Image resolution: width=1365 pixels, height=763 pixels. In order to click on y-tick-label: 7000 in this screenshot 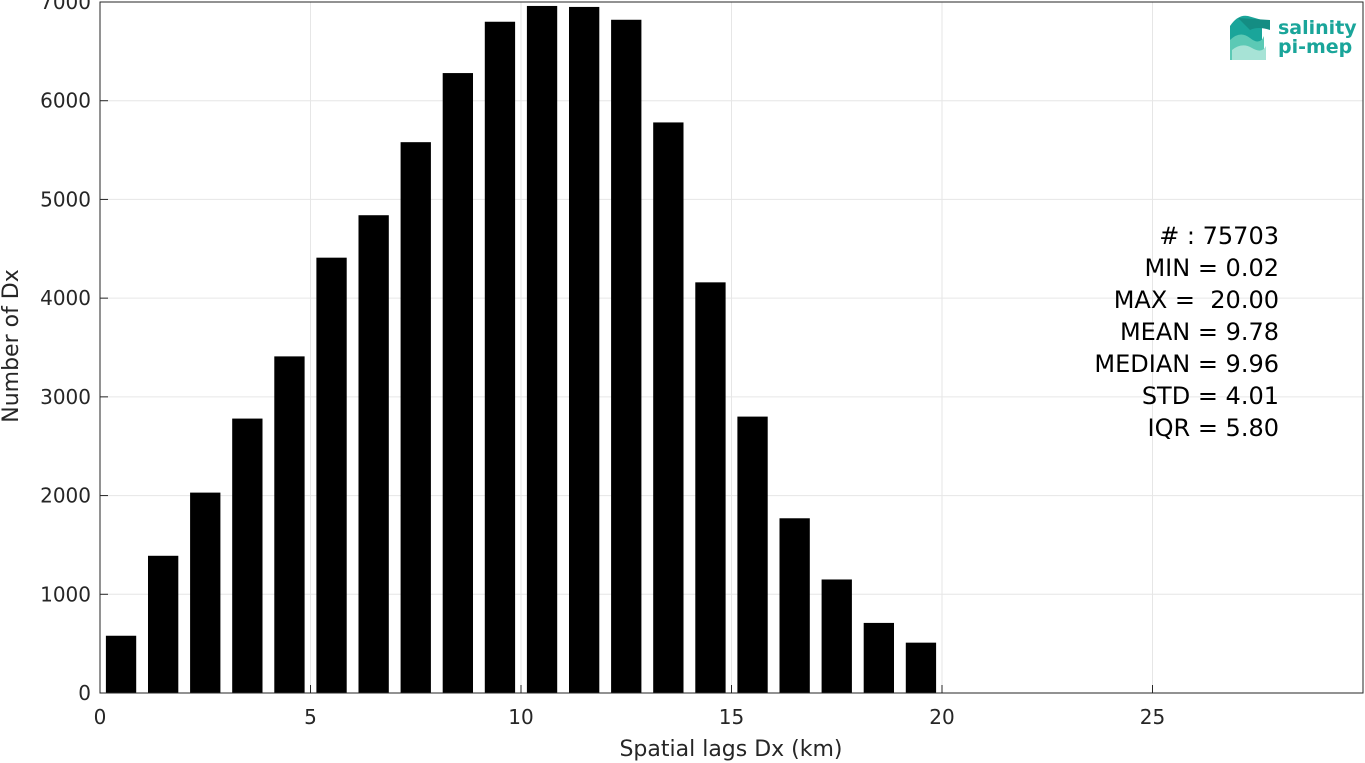, I will do `click(65, 7)`.